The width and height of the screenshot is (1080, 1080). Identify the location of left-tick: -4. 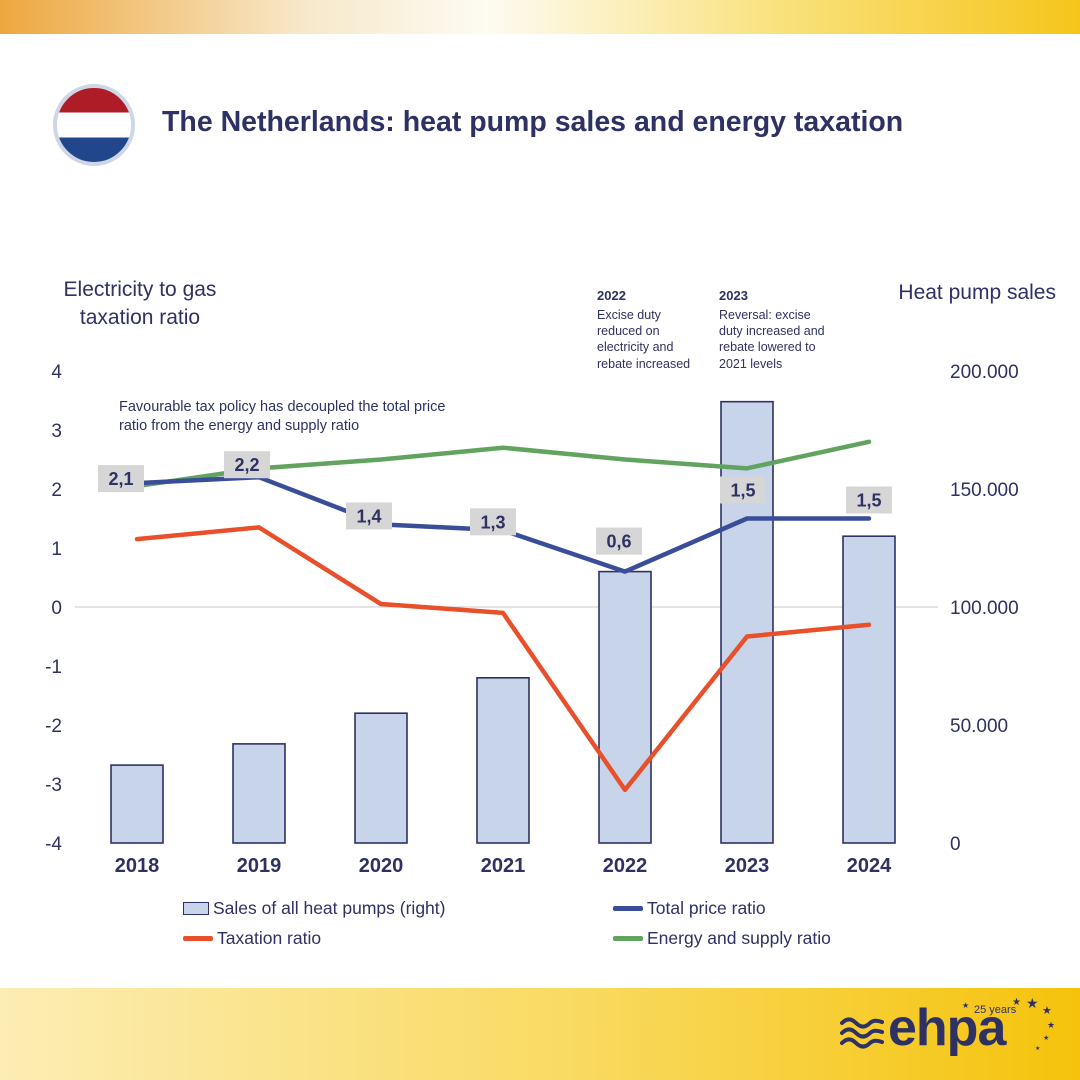
(53, 844).